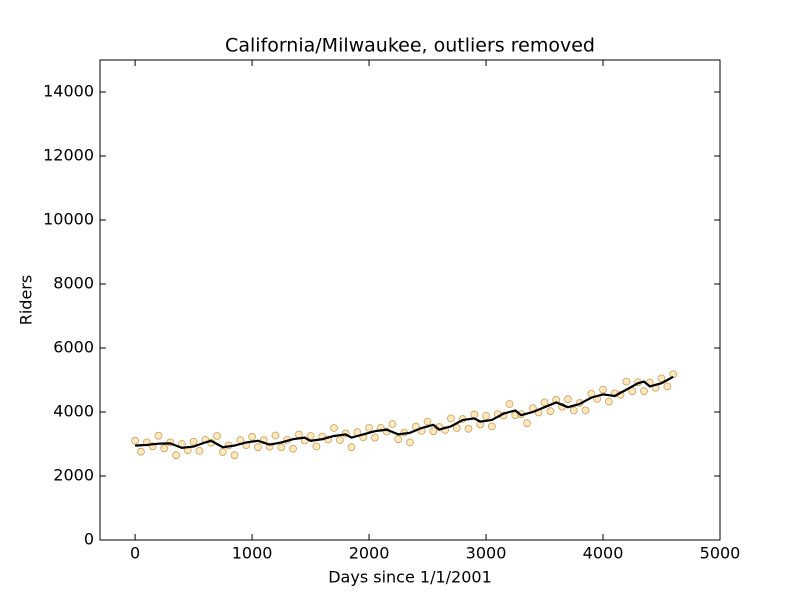  Describe the element at coordinates (73, 411) in the screenshot. I see `y-tick-label: 4000` at that location.